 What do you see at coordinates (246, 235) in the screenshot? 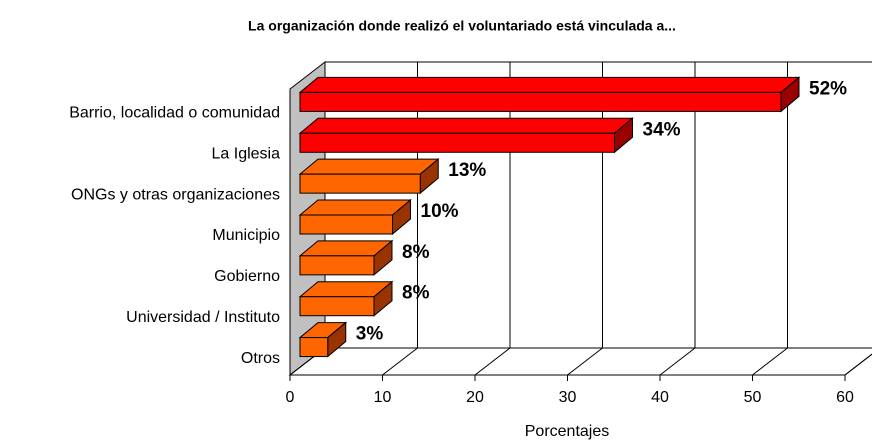
I see `y-tick-label: Municipio` at bounding box center [246, 235].